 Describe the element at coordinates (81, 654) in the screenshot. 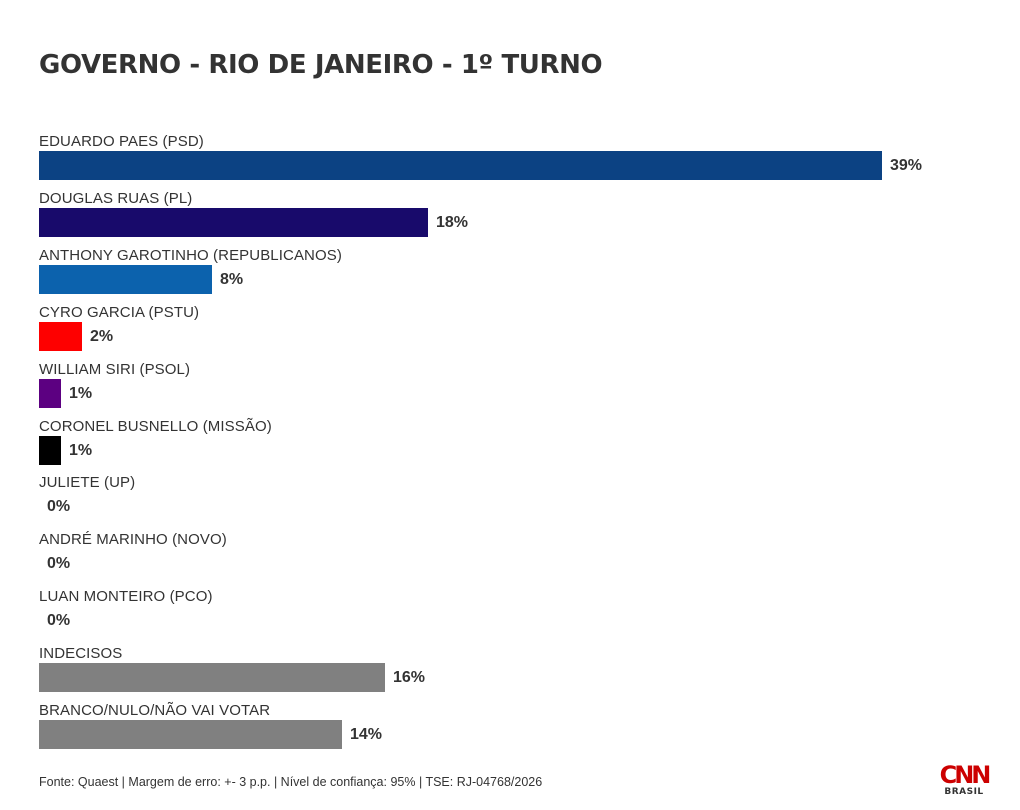

I see `bar-category-label: INDECISOS` at that location.